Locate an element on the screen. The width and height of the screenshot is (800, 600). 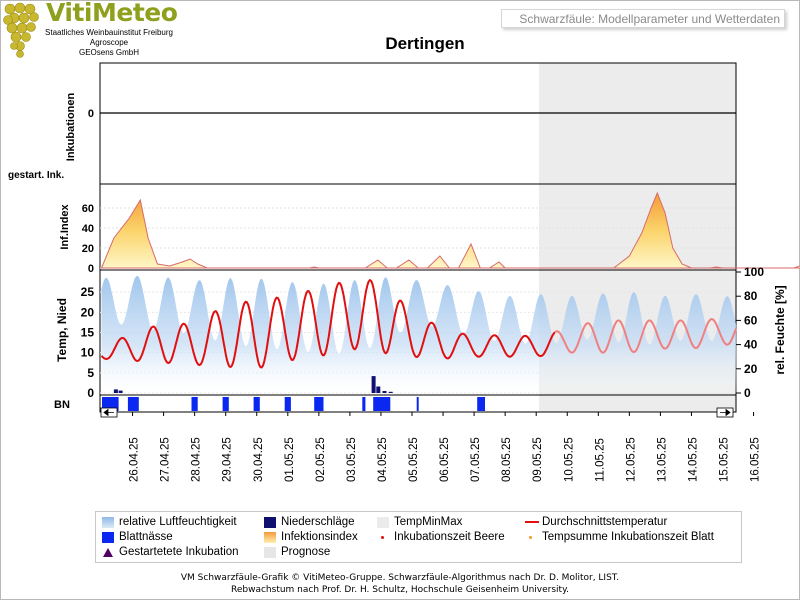
legend-avgtemp-swatch is located at coordinates (532, 522).